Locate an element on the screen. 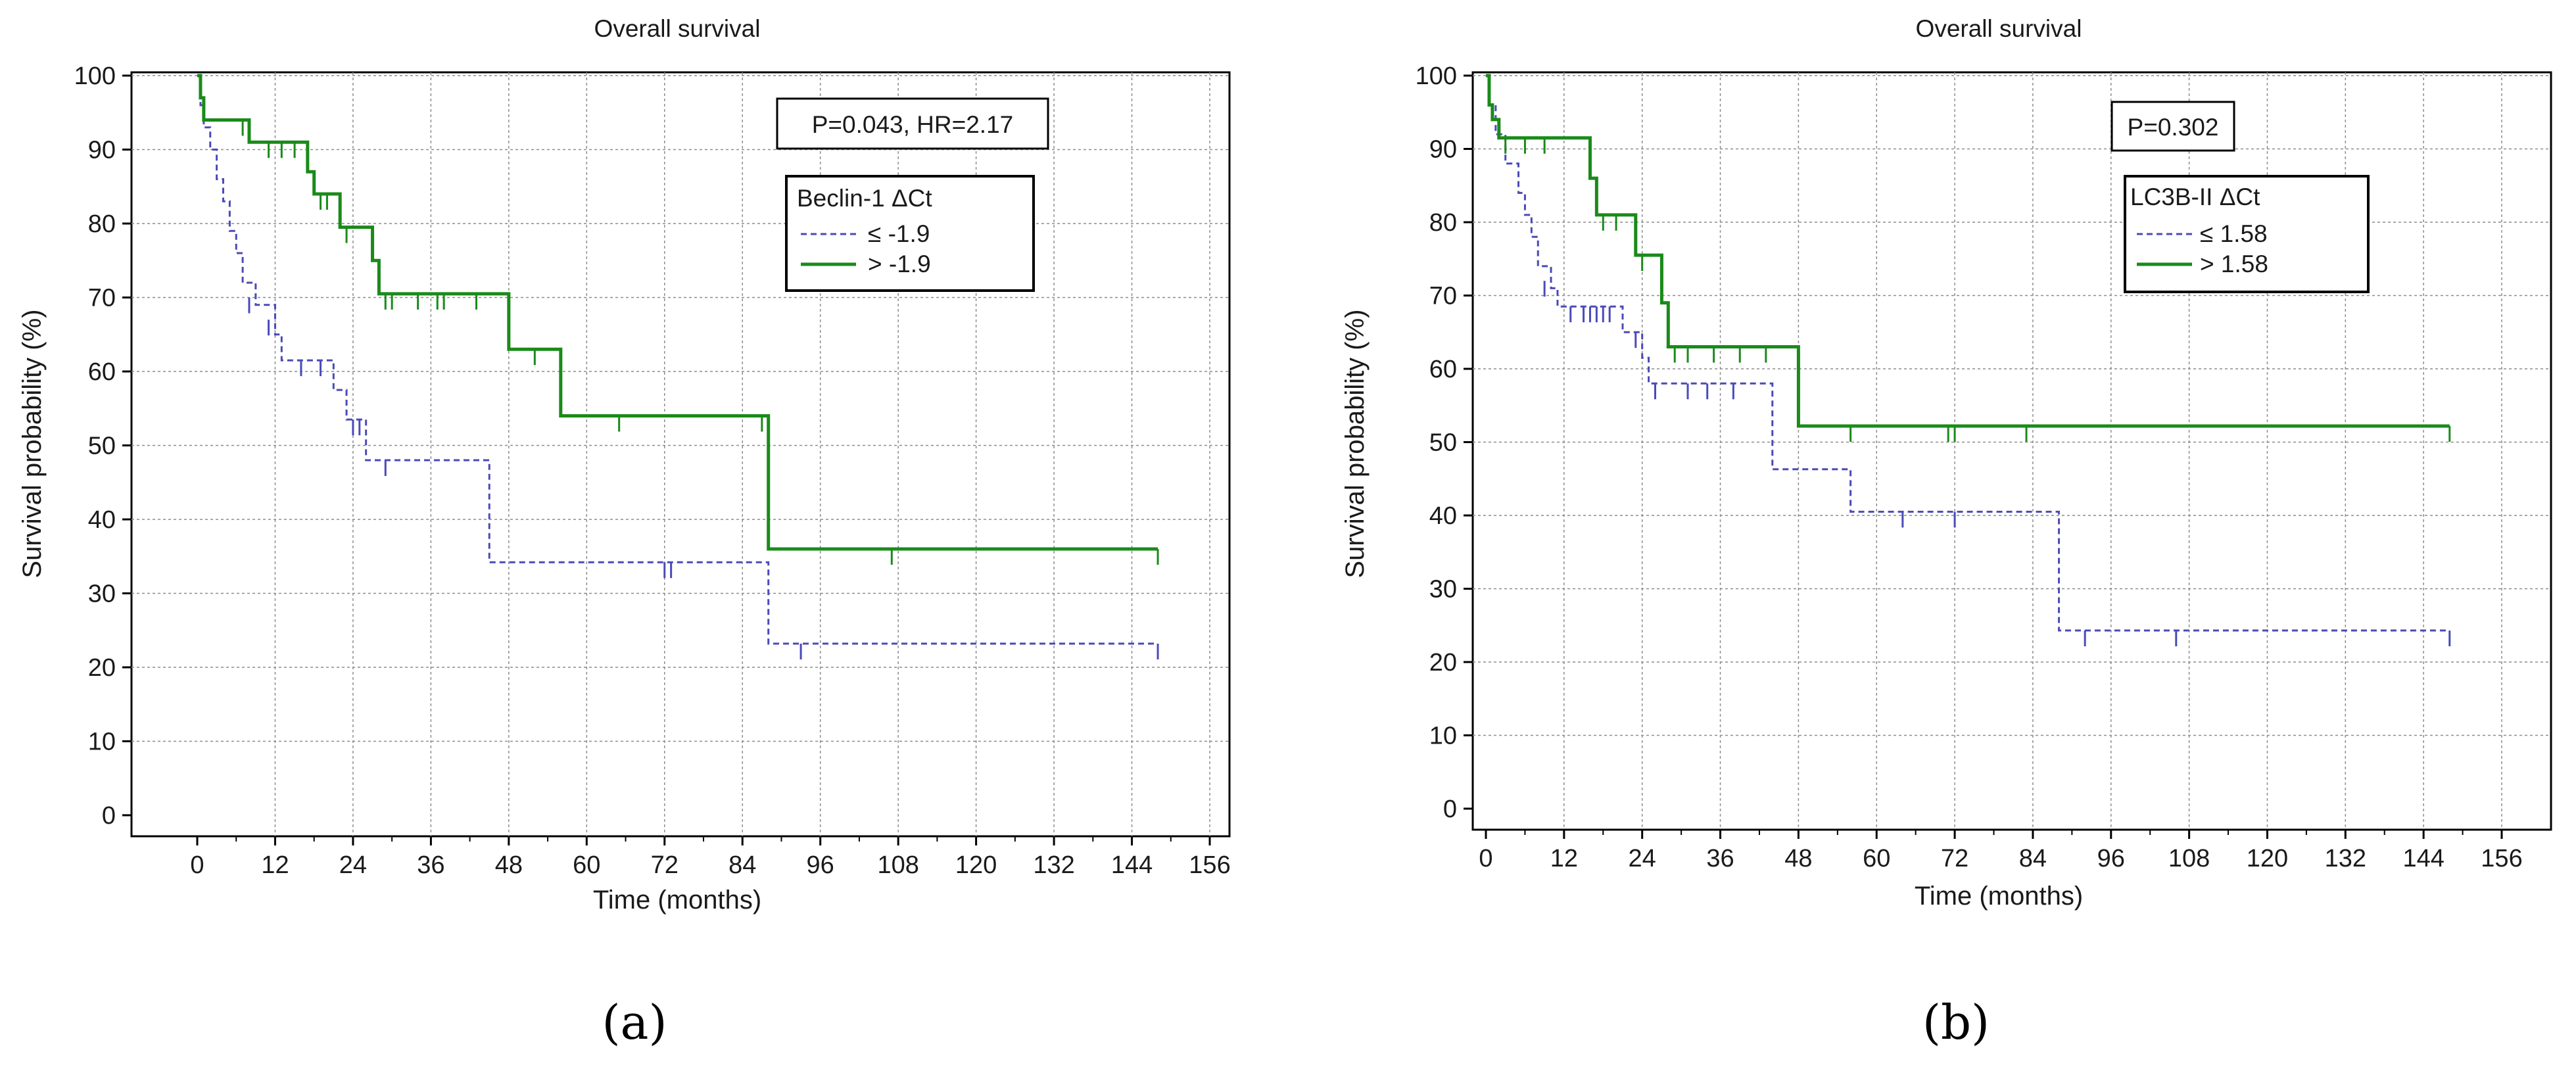  stat-text-b: P=0.302 is located at coordinates (2174, 127).